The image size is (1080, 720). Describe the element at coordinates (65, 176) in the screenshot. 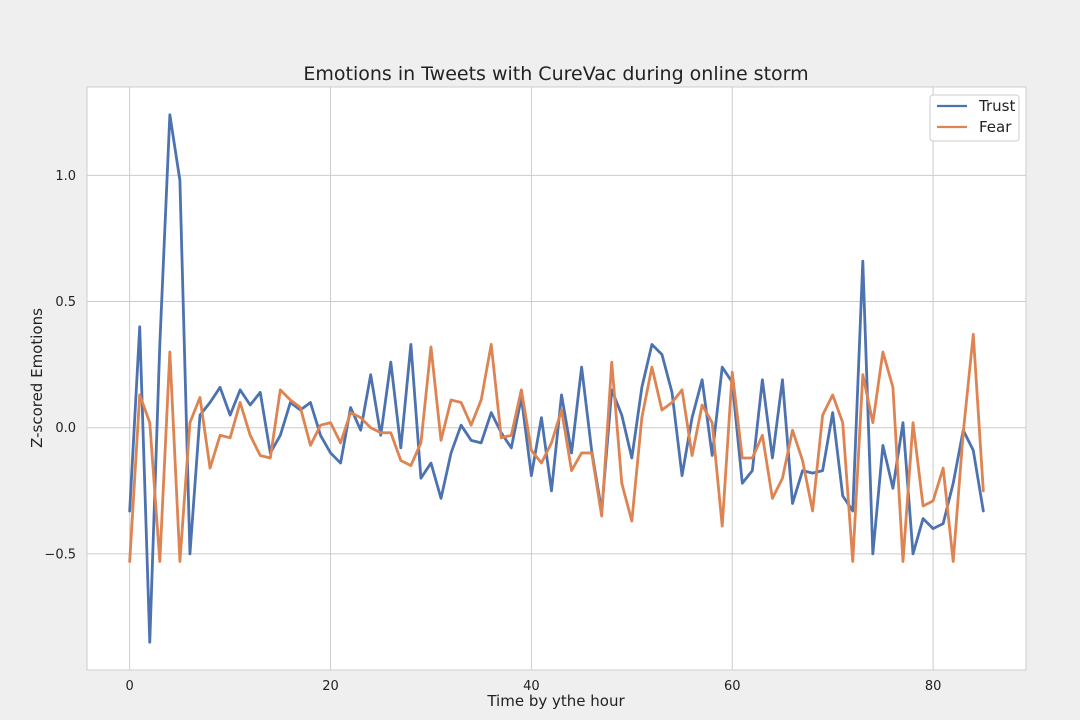

I see `y-tick-label: 1.0` at that location.